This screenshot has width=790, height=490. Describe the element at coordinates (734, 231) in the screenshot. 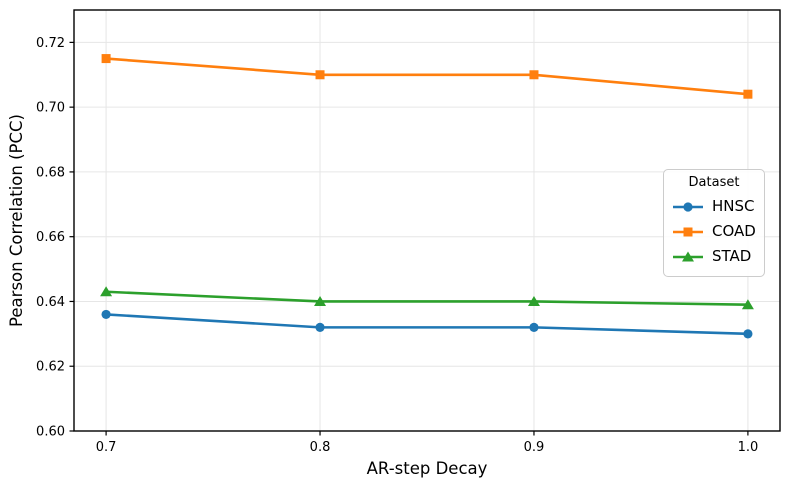

I see `legend-label-coad: COAD` at that location.